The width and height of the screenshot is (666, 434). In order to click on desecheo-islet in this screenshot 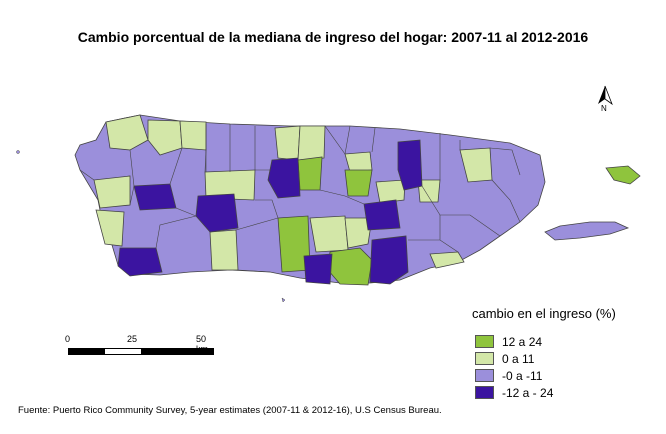, I will do `click(18, 152)`.